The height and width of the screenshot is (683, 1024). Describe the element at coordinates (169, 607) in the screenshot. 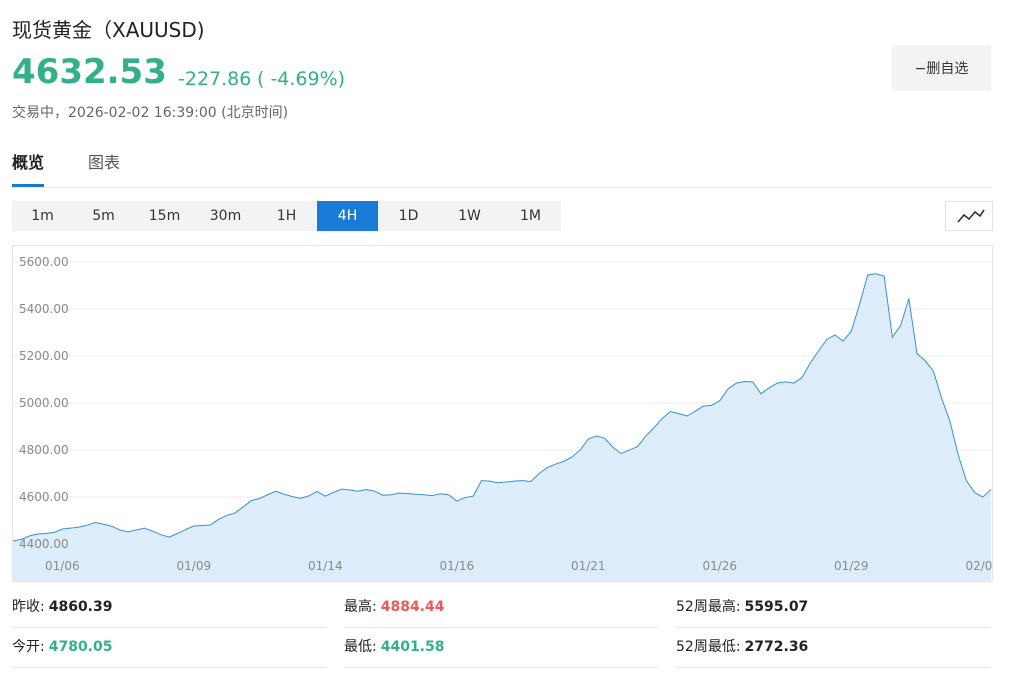

I see `stat-item: 昨收: 4860.39` at that location.